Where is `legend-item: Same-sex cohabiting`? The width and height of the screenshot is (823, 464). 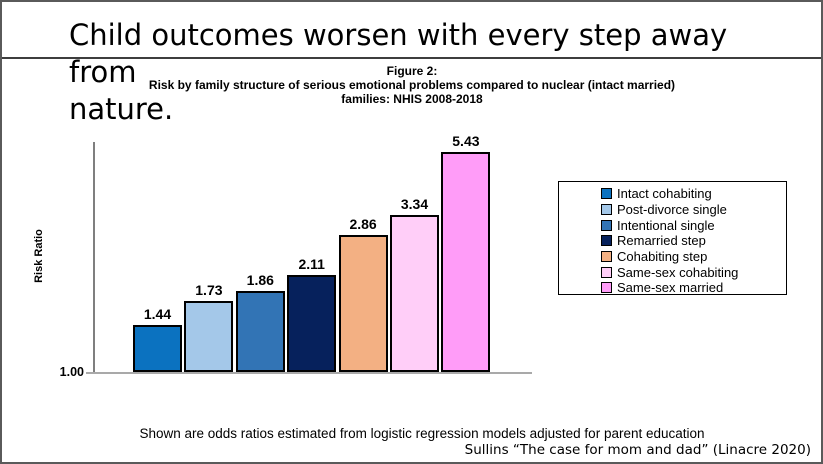
legend-item: Same-sex cohabiting is located at coordinates (693, 272).